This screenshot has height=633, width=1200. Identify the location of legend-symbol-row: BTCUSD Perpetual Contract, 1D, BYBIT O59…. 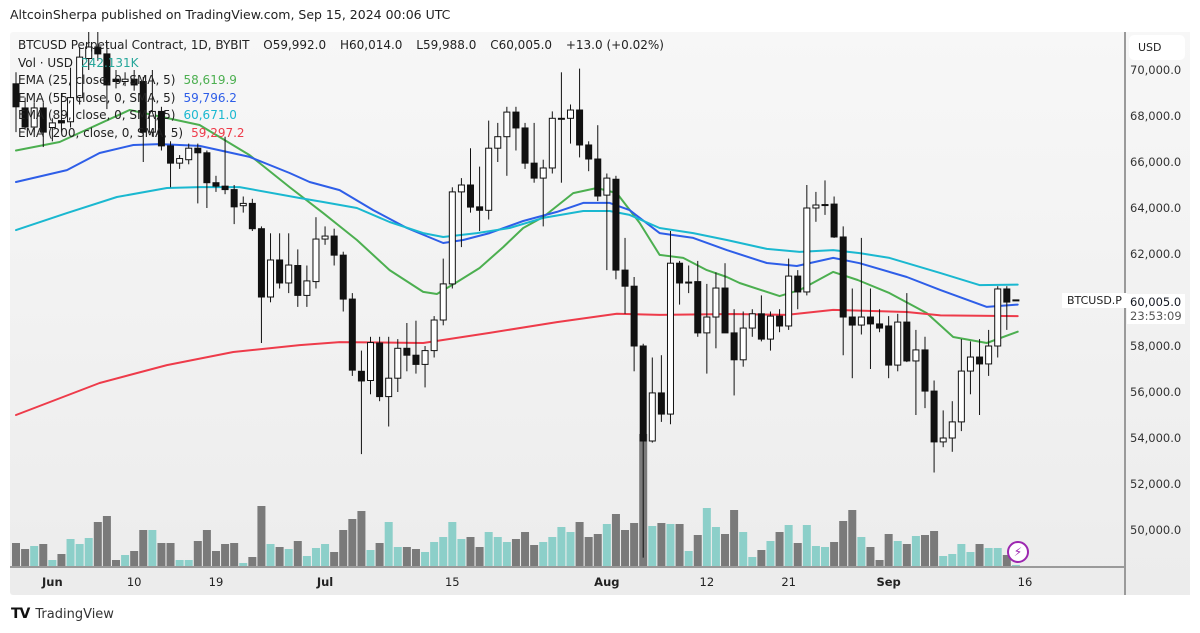
(341, 46).